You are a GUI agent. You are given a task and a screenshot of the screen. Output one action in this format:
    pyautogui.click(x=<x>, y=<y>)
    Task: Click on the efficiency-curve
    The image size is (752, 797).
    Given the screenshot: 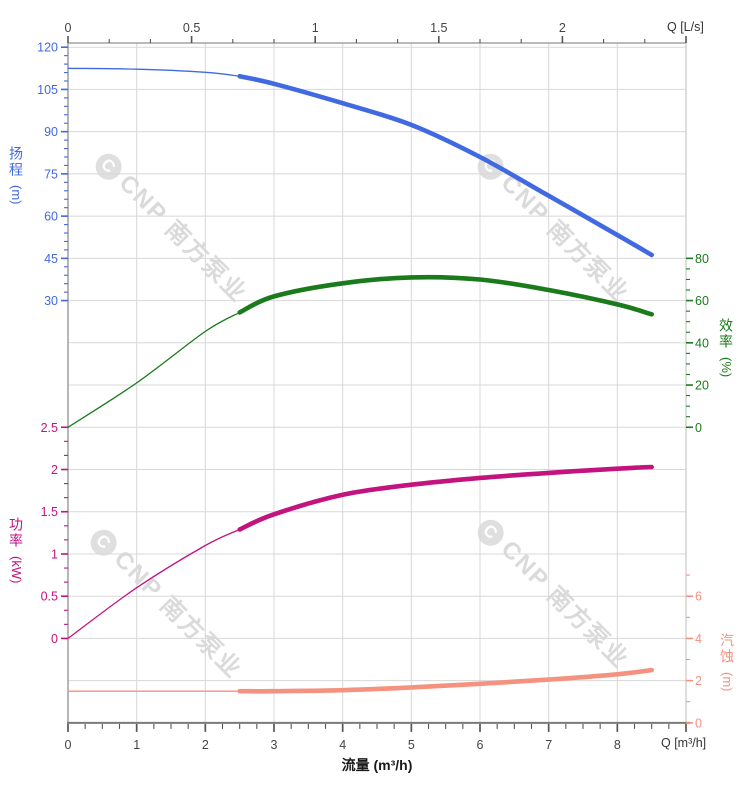 What is the action you would take?
    pyautogui.click(x=445, y=295)
    